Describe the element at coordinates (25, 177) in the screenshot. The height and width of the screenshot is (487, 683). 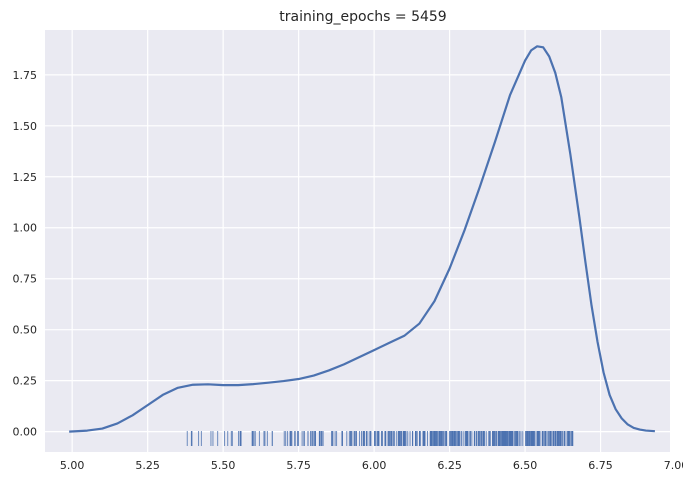
I see `y-tick-label: 1.25` at that location.